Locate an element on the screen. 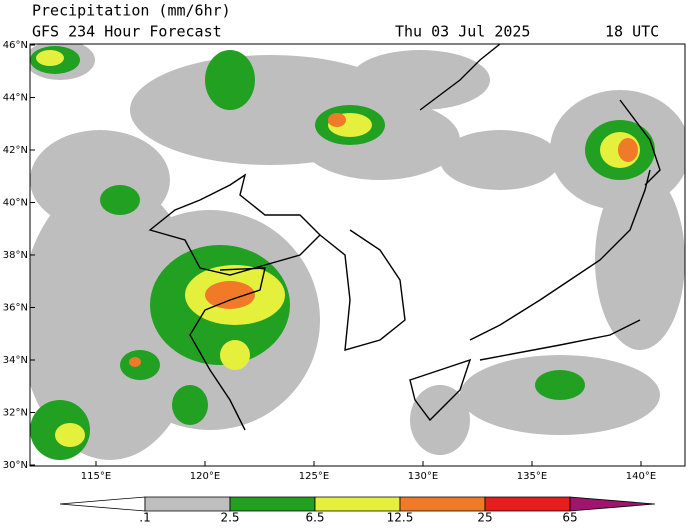 The height and width of the screenshot is (529, 700). date: Thu 03 Jul 2025 is located at coordinates (462, 32).